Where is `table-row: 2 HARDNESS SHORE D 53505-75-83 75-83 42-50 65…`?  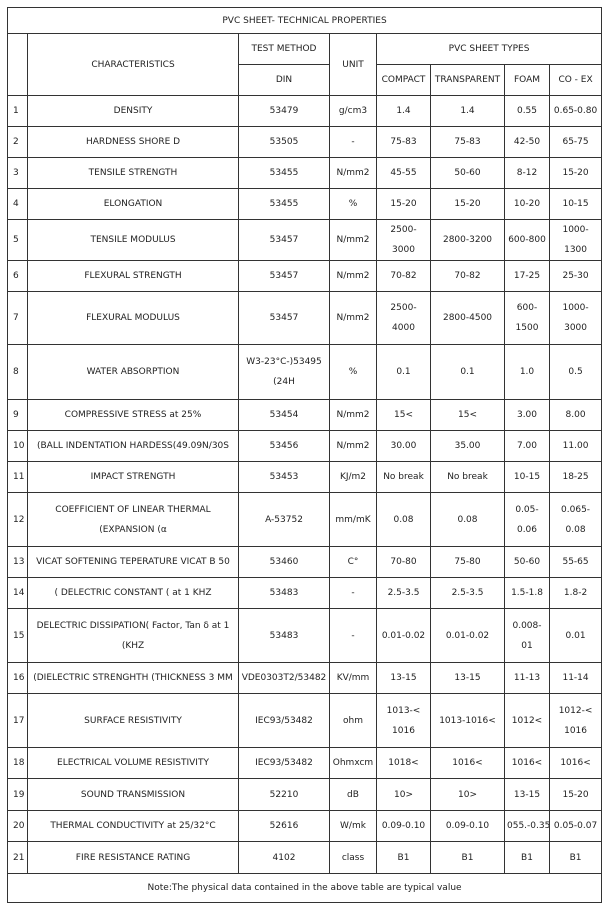
table-row: 2 HARDNESS SHORE D 53505-75-83 75-83 42-50 65… is located at coordinates (305, 142).